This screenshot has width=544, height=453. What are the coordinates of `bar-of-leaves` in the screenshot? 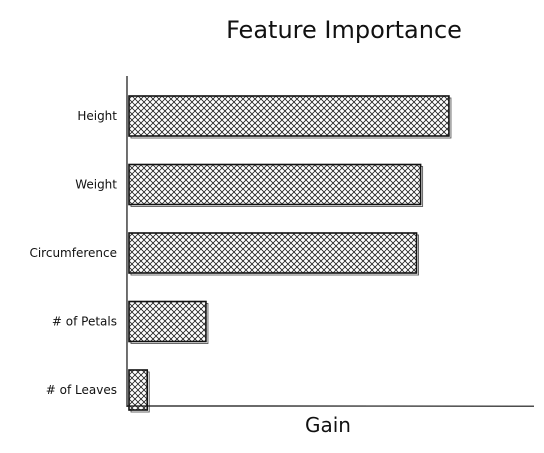 It's located at (138, 390).